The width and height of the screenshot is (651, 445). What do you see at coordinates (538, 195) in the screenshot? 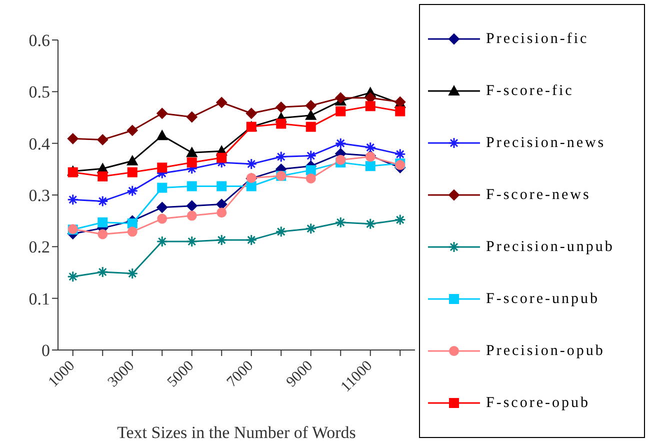
I see `legend-label: F-score-news` at bounding box center [538, 195].